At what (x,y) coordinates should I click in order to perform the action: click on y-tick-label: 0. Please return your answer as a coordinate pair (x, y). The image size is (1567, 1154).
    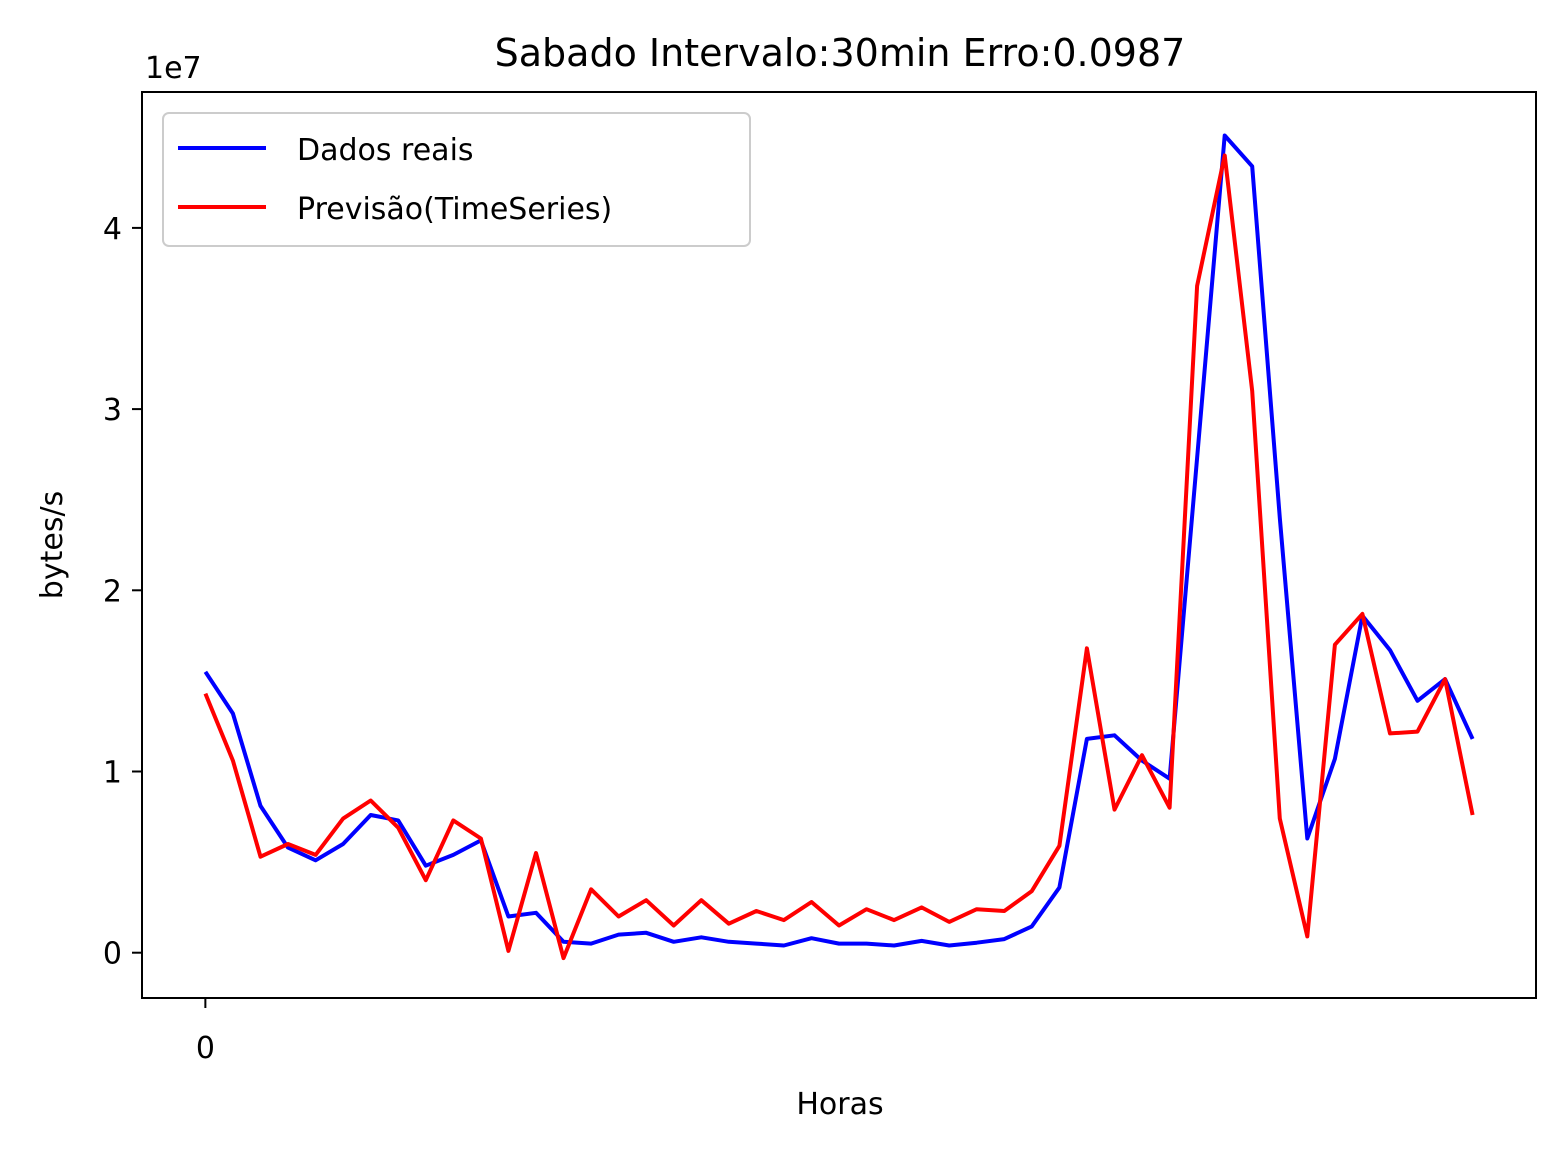
    Looking at the image, I should click on (112, 954).